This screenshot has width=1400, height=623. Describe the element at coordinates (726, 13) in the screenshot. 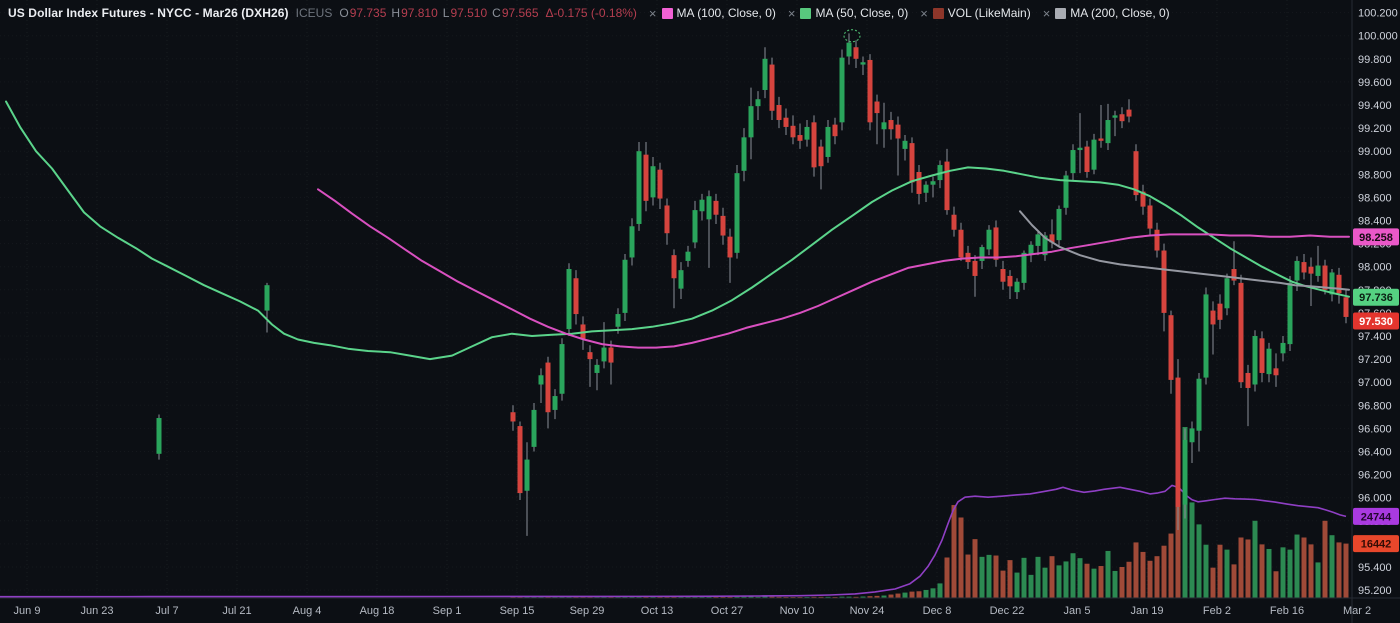

I see `legend-item-label: MA (100, Close, 0)` at that location.